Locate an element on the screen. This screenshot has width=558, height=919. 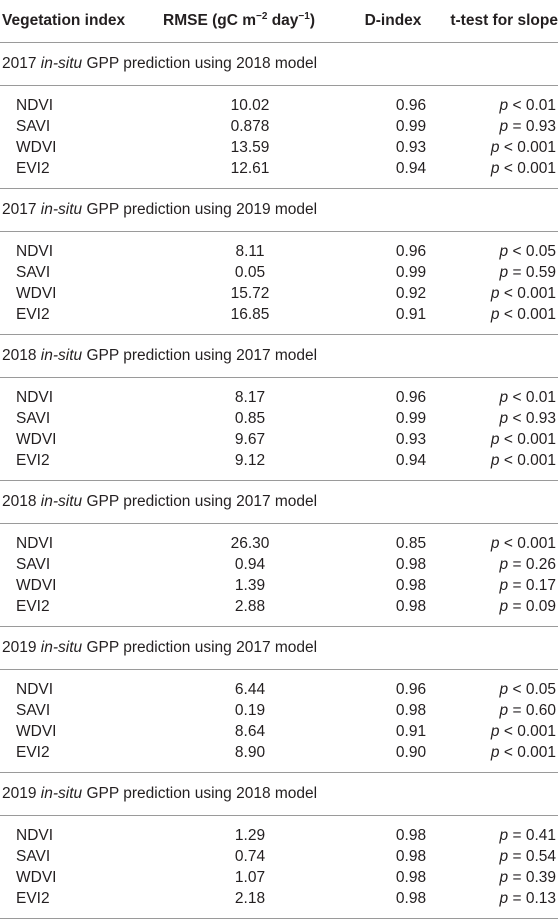
section-title-prefix: 2017 is located at coordinates (21, 63).